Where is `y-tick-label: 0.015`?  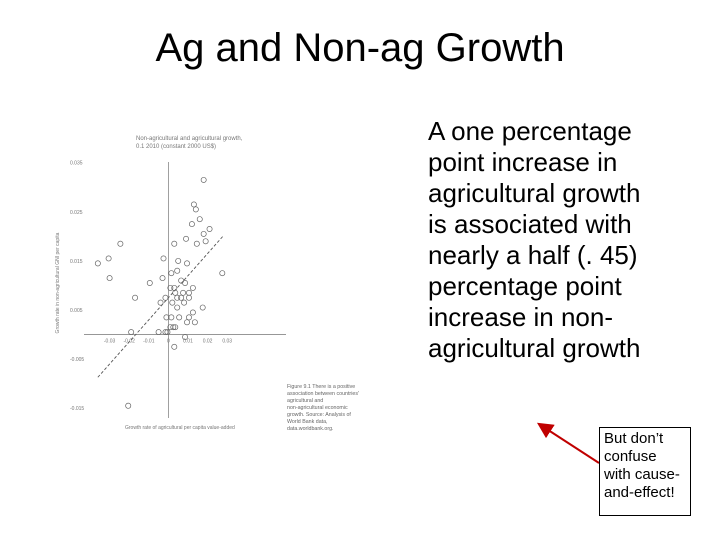 y-tick-label: 0.015 is located at coordinates (76, 262).